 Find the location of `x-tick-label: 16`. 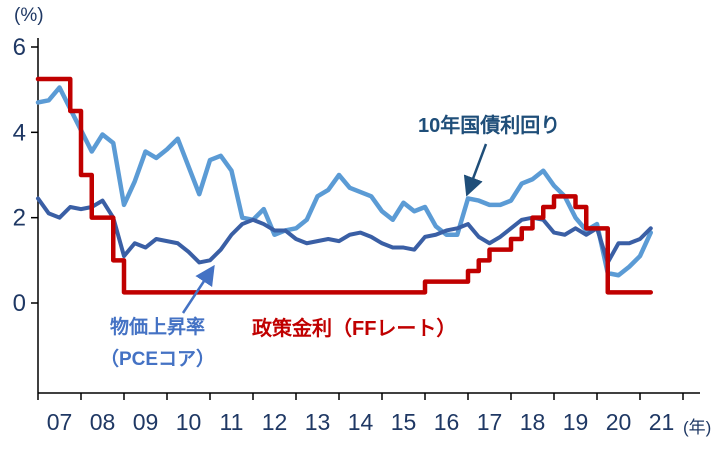

x-tick-label: 16 is located at coordinates (447, 422).